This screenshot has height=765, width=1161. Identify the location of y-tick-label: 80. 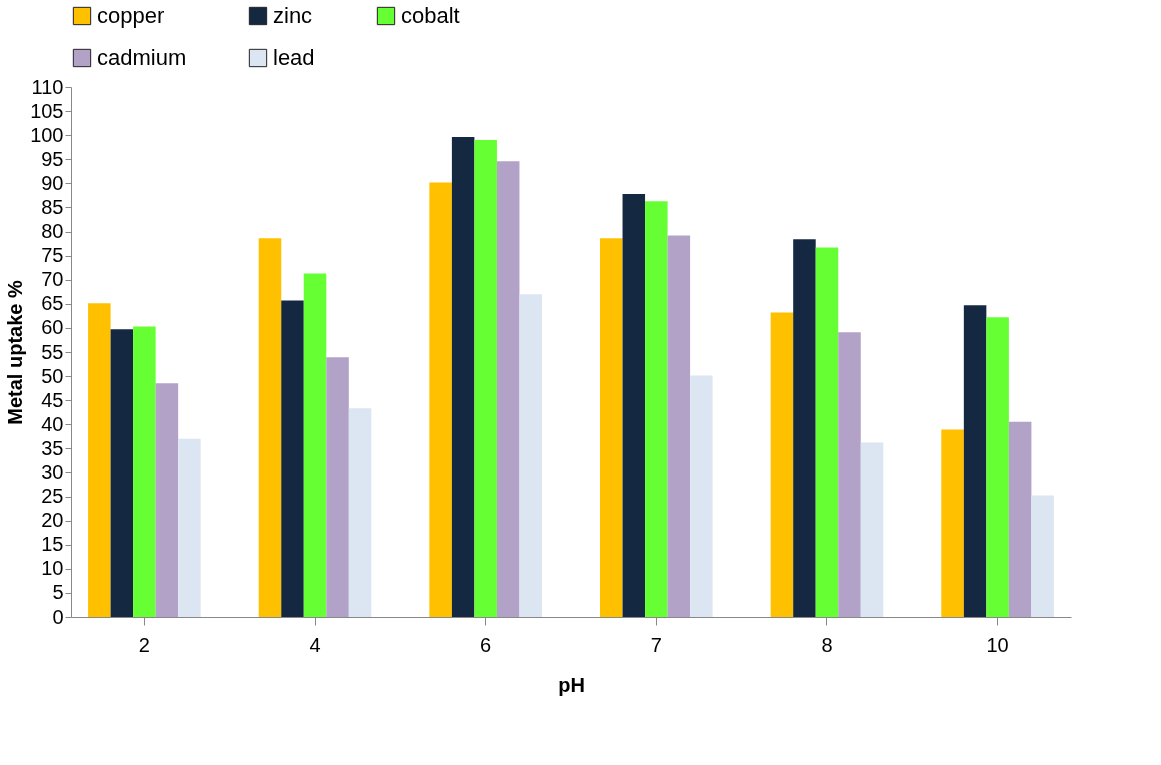
(52, 231).